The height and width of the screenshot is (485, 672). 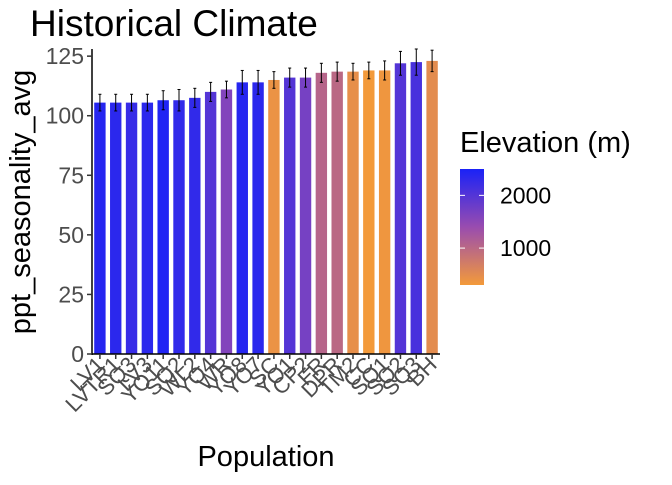 I want to click on y-axis-label: ppt_seasonality_avg, so click(x=21, y=202).